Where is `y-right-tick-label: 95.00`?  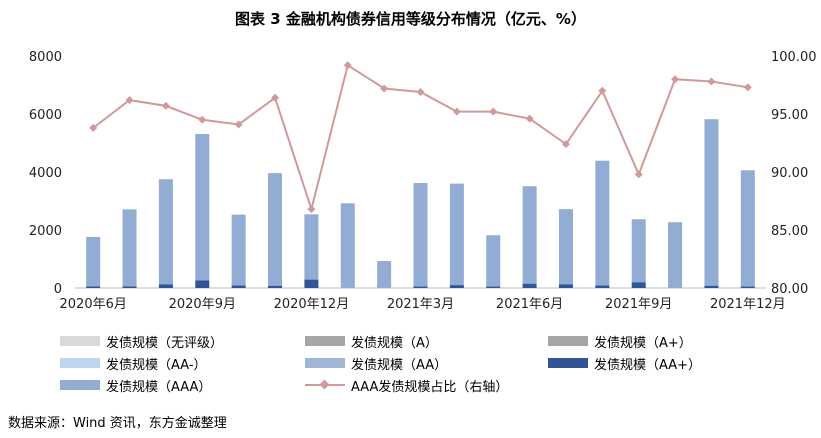 y-right-tick-label: 95.00 is located at coordinates (789, 115).